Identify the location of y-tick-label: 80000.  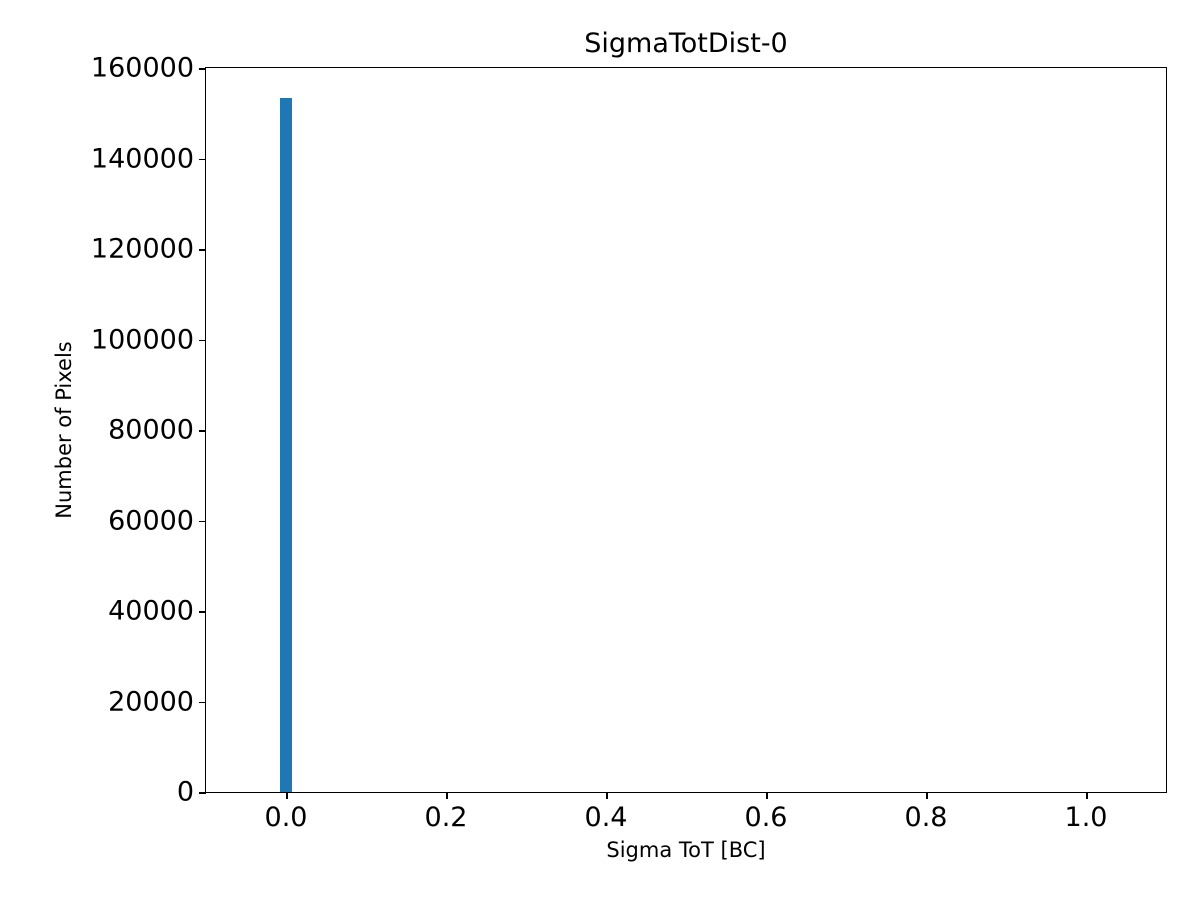
(151, 430).